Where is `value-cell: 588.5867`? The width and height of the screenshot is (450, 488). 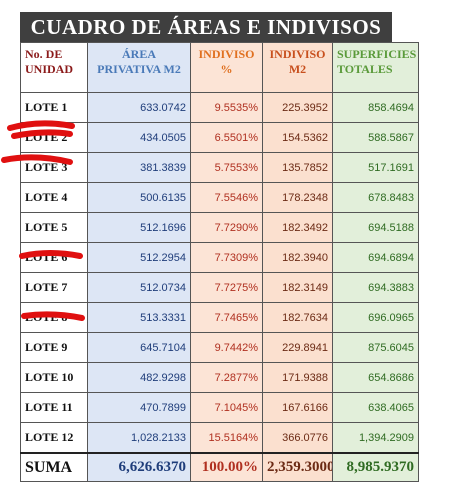
value-cell: 588.5867 is located at coordinates (375, 137).